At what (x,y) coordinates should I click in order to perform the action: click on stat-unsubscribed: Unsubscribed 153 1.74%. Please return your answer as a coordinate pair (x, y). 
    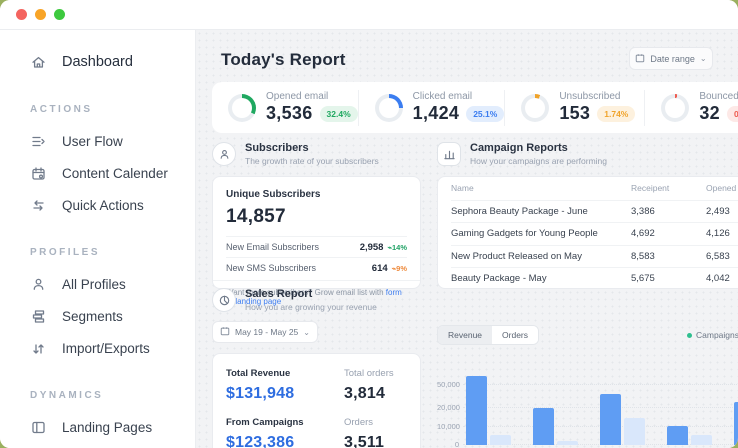
    Looking at the image, I should click on (574, 107).